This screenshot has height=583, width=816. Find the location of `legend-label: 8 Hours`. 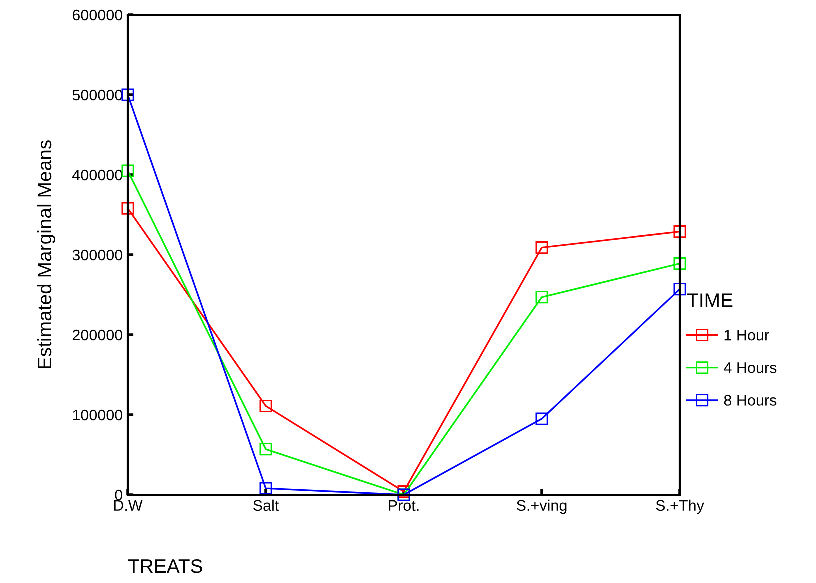

legend-label: 8 Hours is located at coordinates (750, 400).